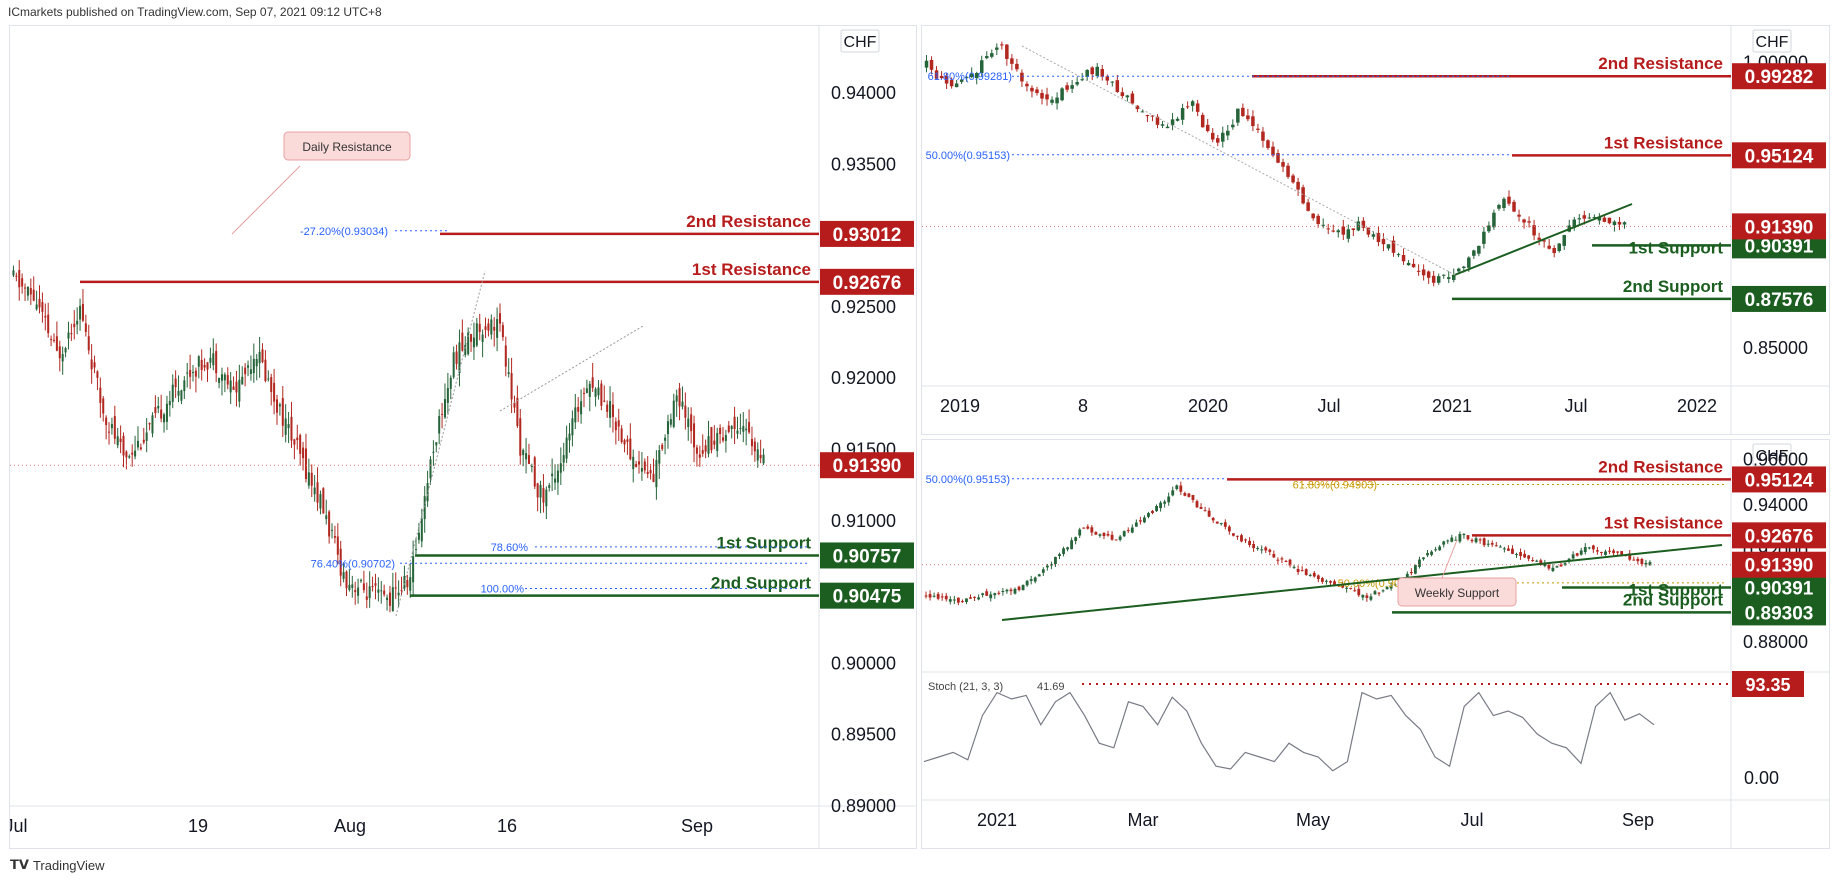 This screenshot has width=1837, height=883. I want to click on level-price-label: 0.90475, so click(867, 597).